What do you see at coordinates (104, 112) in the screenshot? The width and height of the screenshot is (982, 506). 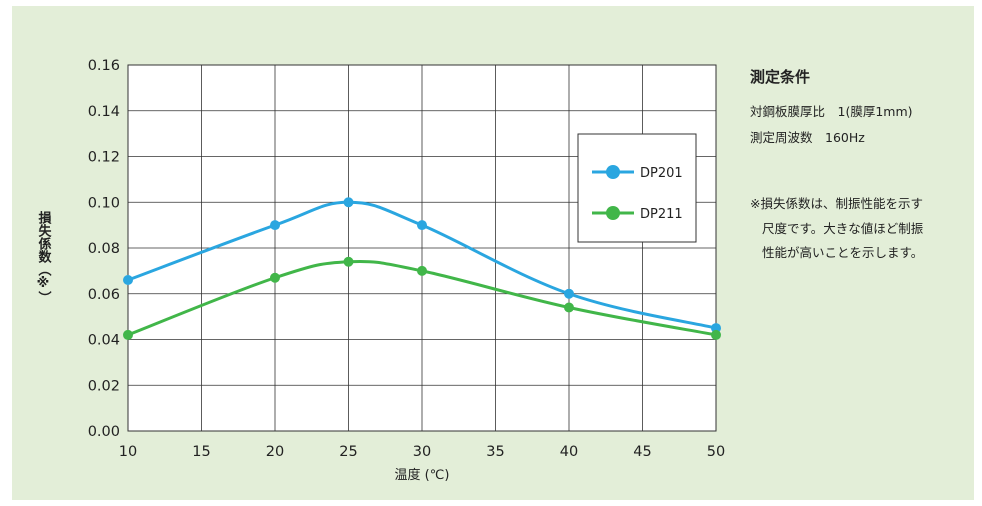 I see `y-tick-label: 0.14` at bounding box center [104, 112].